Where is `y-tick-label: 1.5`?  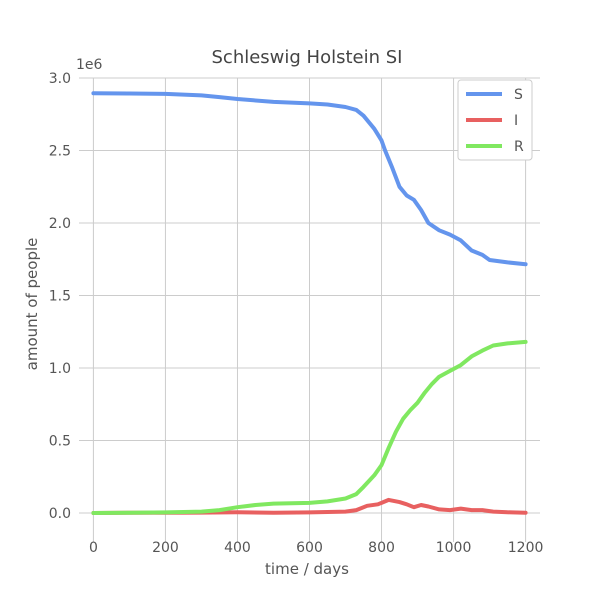 y-tick-label: 1.5 is located at coordinates (60, 297).